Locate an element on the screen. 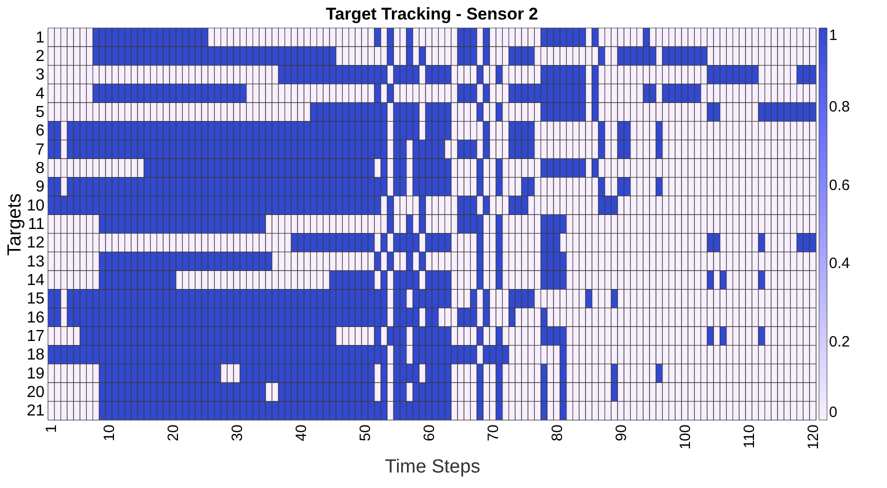 Image resolution: width=887 pixels, height=488 pixels. y-tick-label: 21 is located at coordinates (35, 411).